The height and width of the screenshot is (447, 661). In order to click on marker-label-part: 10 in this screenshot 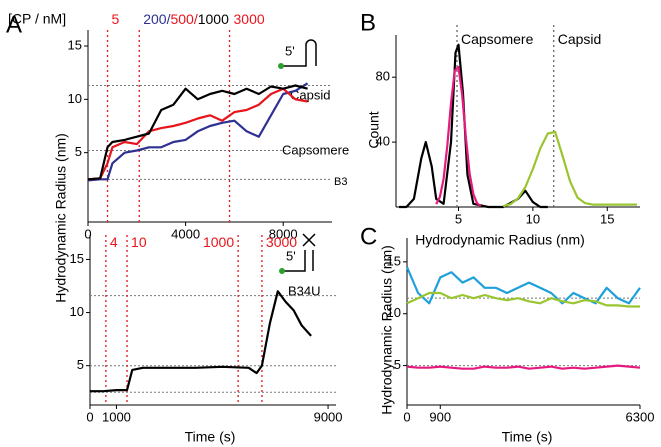, I will do `click(139, 242)`.